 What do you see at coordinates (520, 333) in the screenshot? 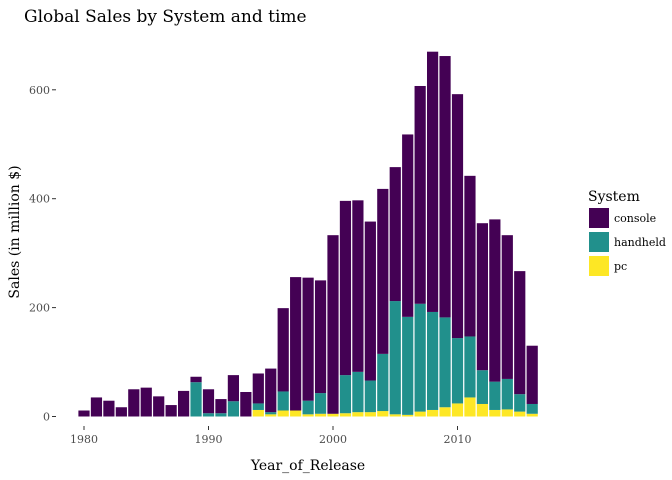
I see `bar-console-2015` at bounding box center [520, 333].